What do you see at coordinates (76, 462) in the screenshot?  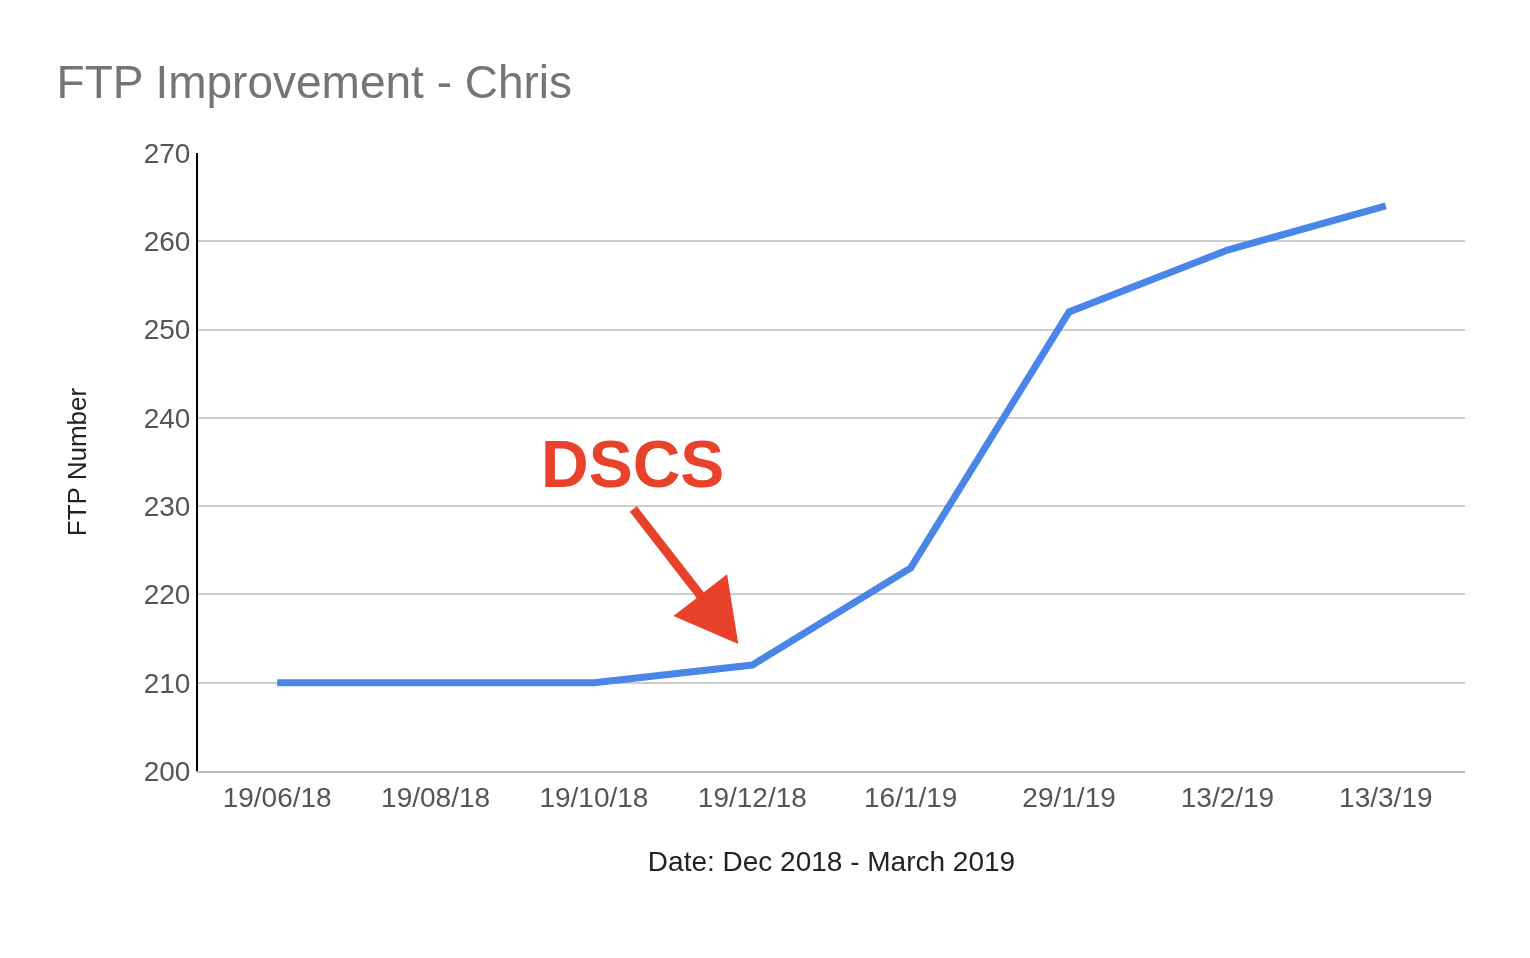 I see `y-axis-title: FTP Number` at bounding box center [76, 462].